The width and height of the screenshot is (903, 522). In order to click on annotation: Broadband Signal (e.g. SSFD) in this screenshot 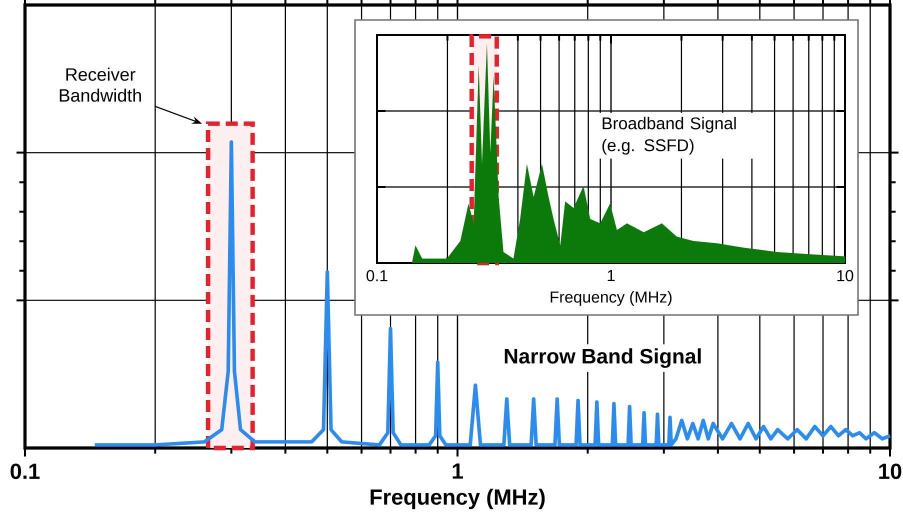, I will do `click(669, 135)`.